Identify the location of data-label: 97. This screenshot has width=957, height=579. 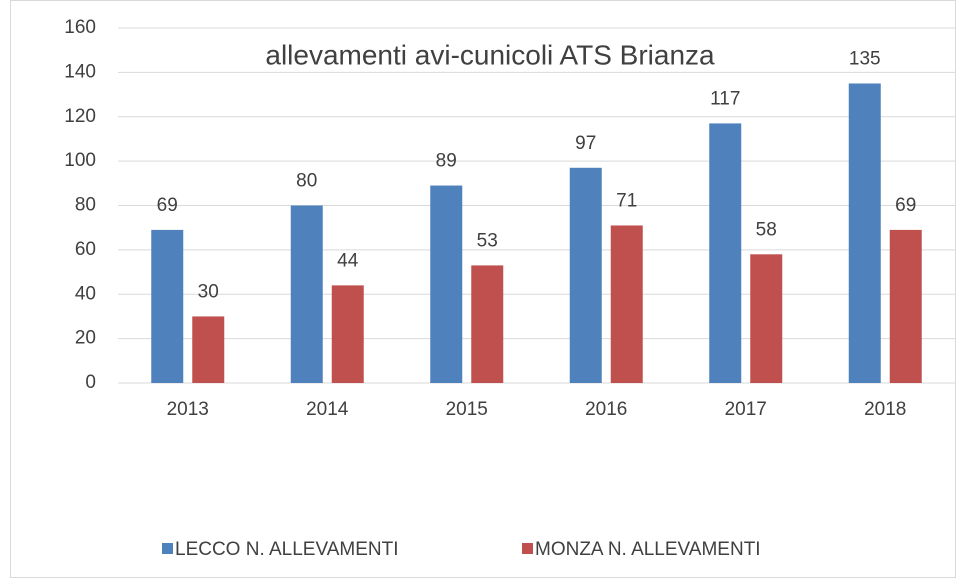
(585, 143).